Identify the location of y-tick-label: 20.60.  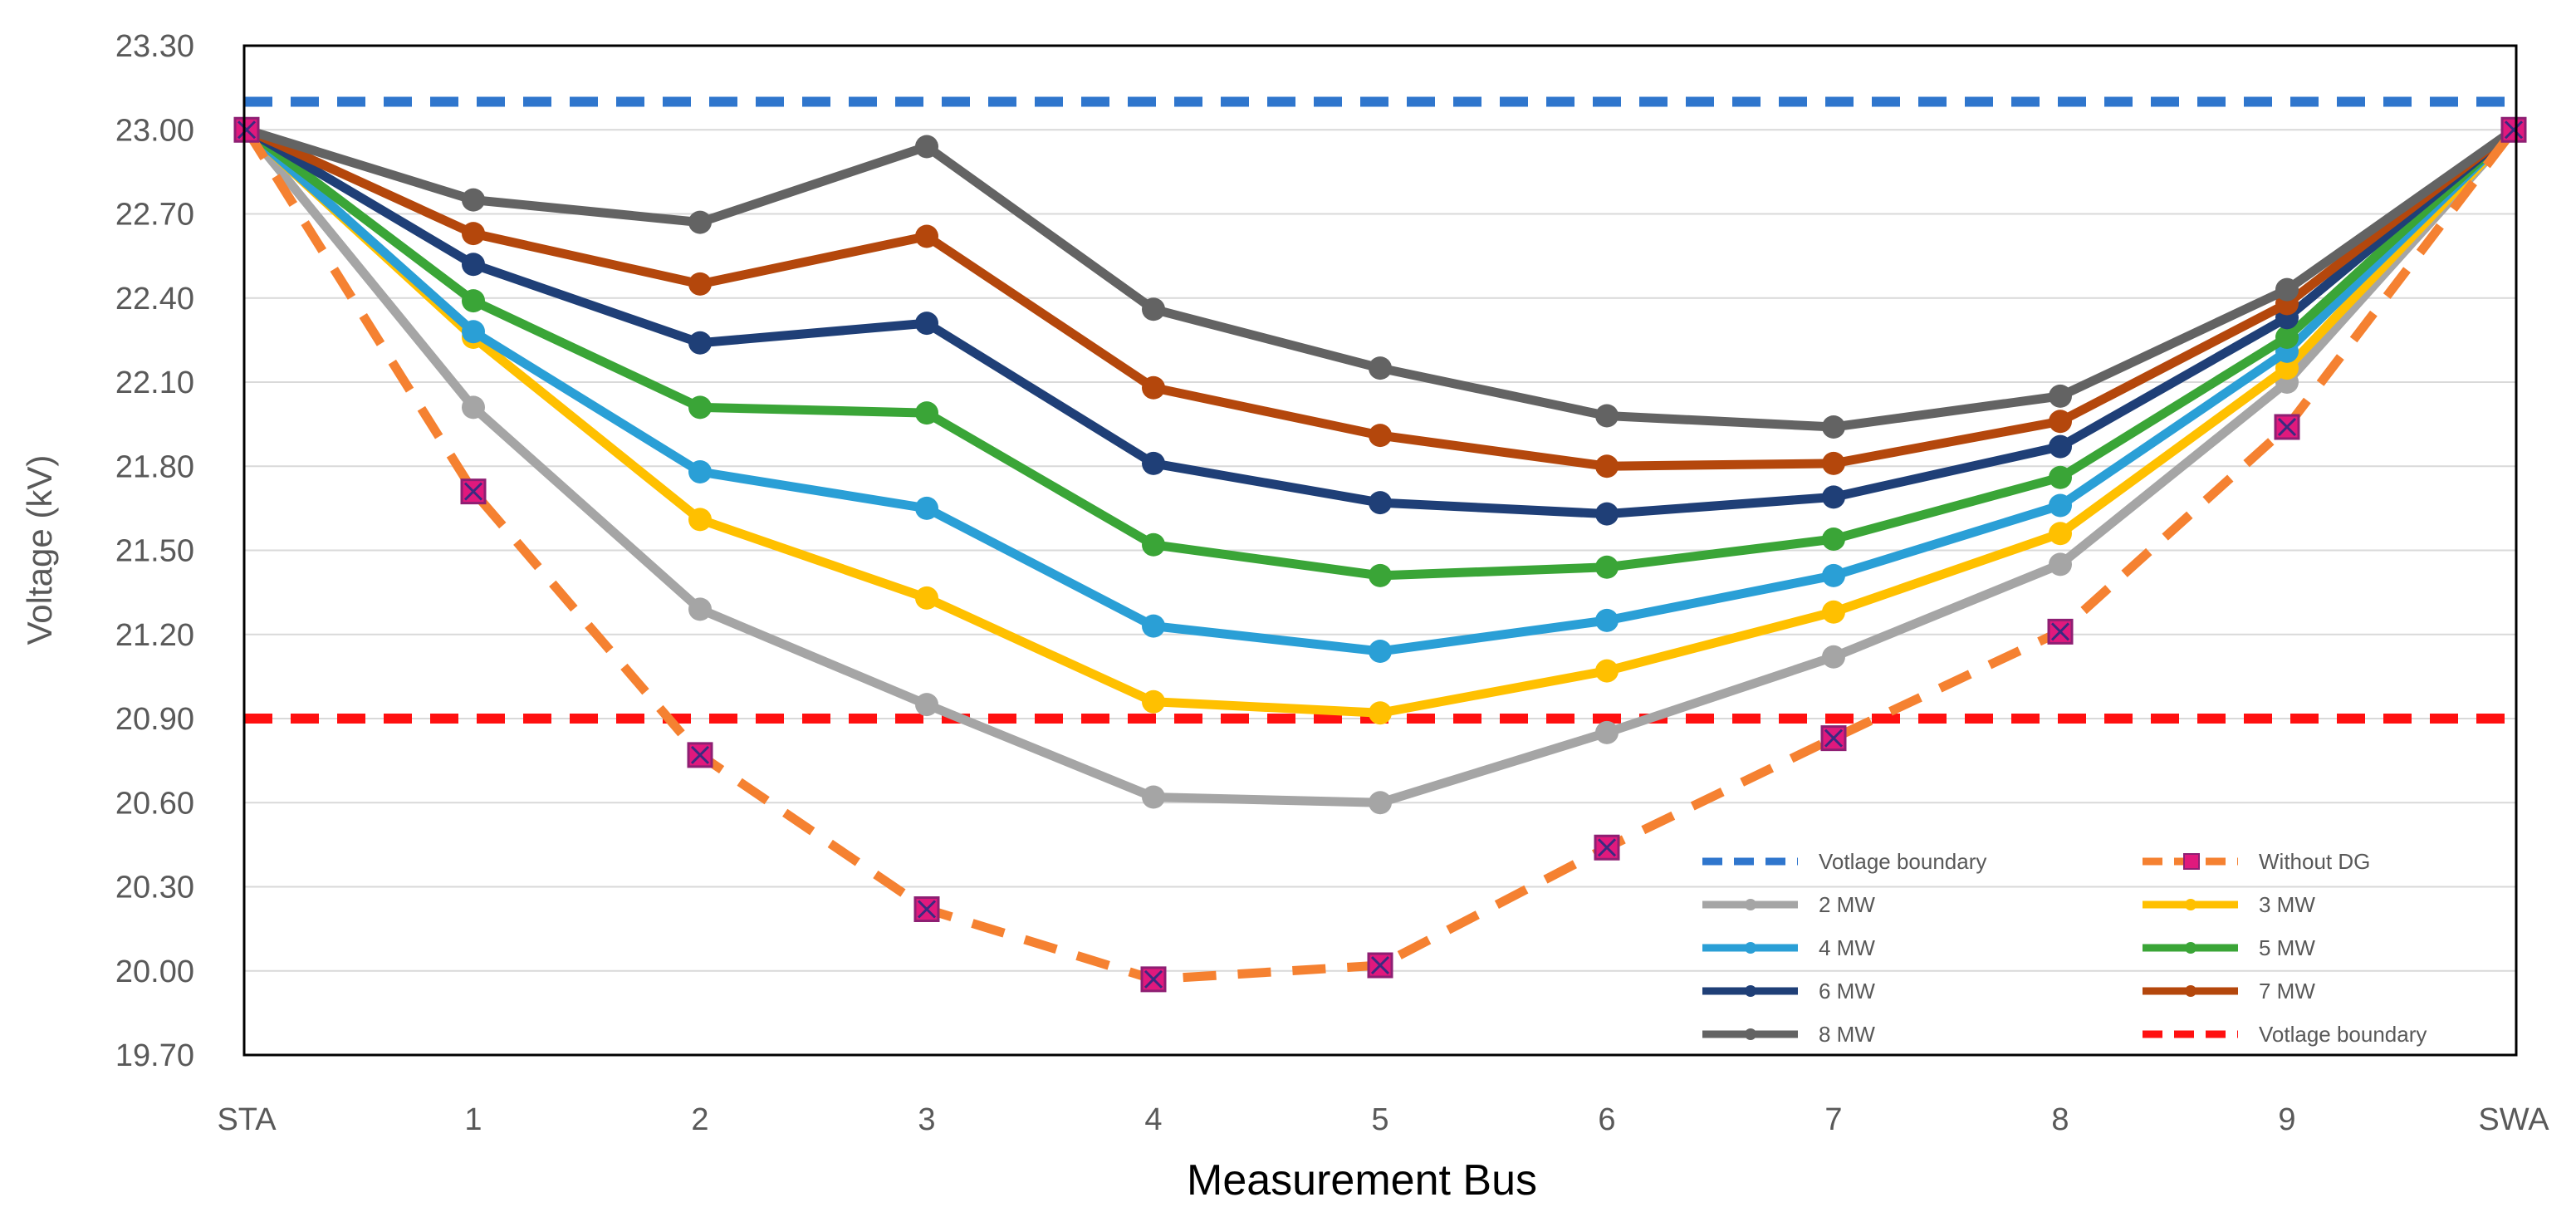
(155, 804).